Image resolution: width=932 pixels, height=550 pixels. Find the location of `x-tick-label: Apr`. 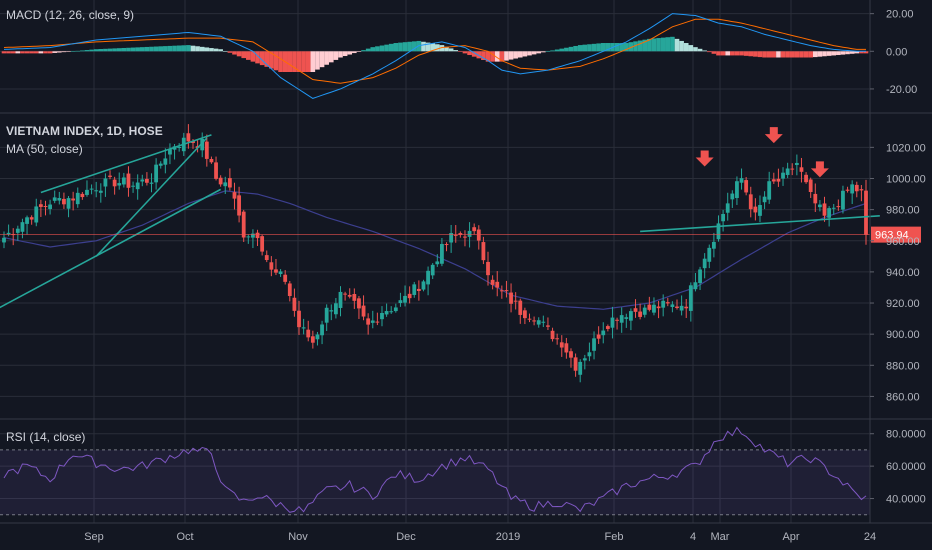

x-tick-label: Apr is located at coordinates (790, 537).